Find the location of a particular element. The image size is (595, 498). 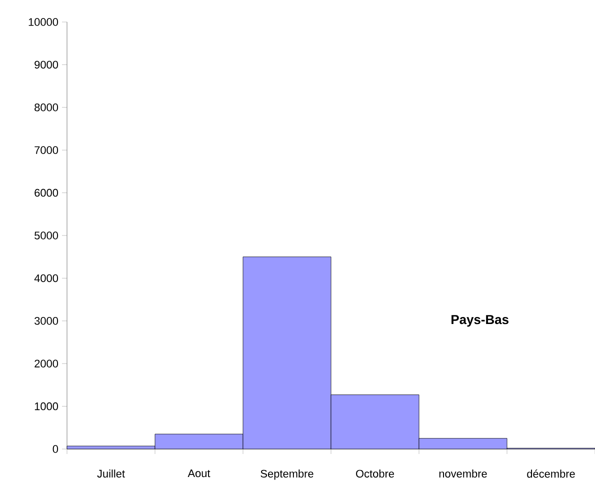

x-tick-label: Juillet is located at coordinates (111, 474).